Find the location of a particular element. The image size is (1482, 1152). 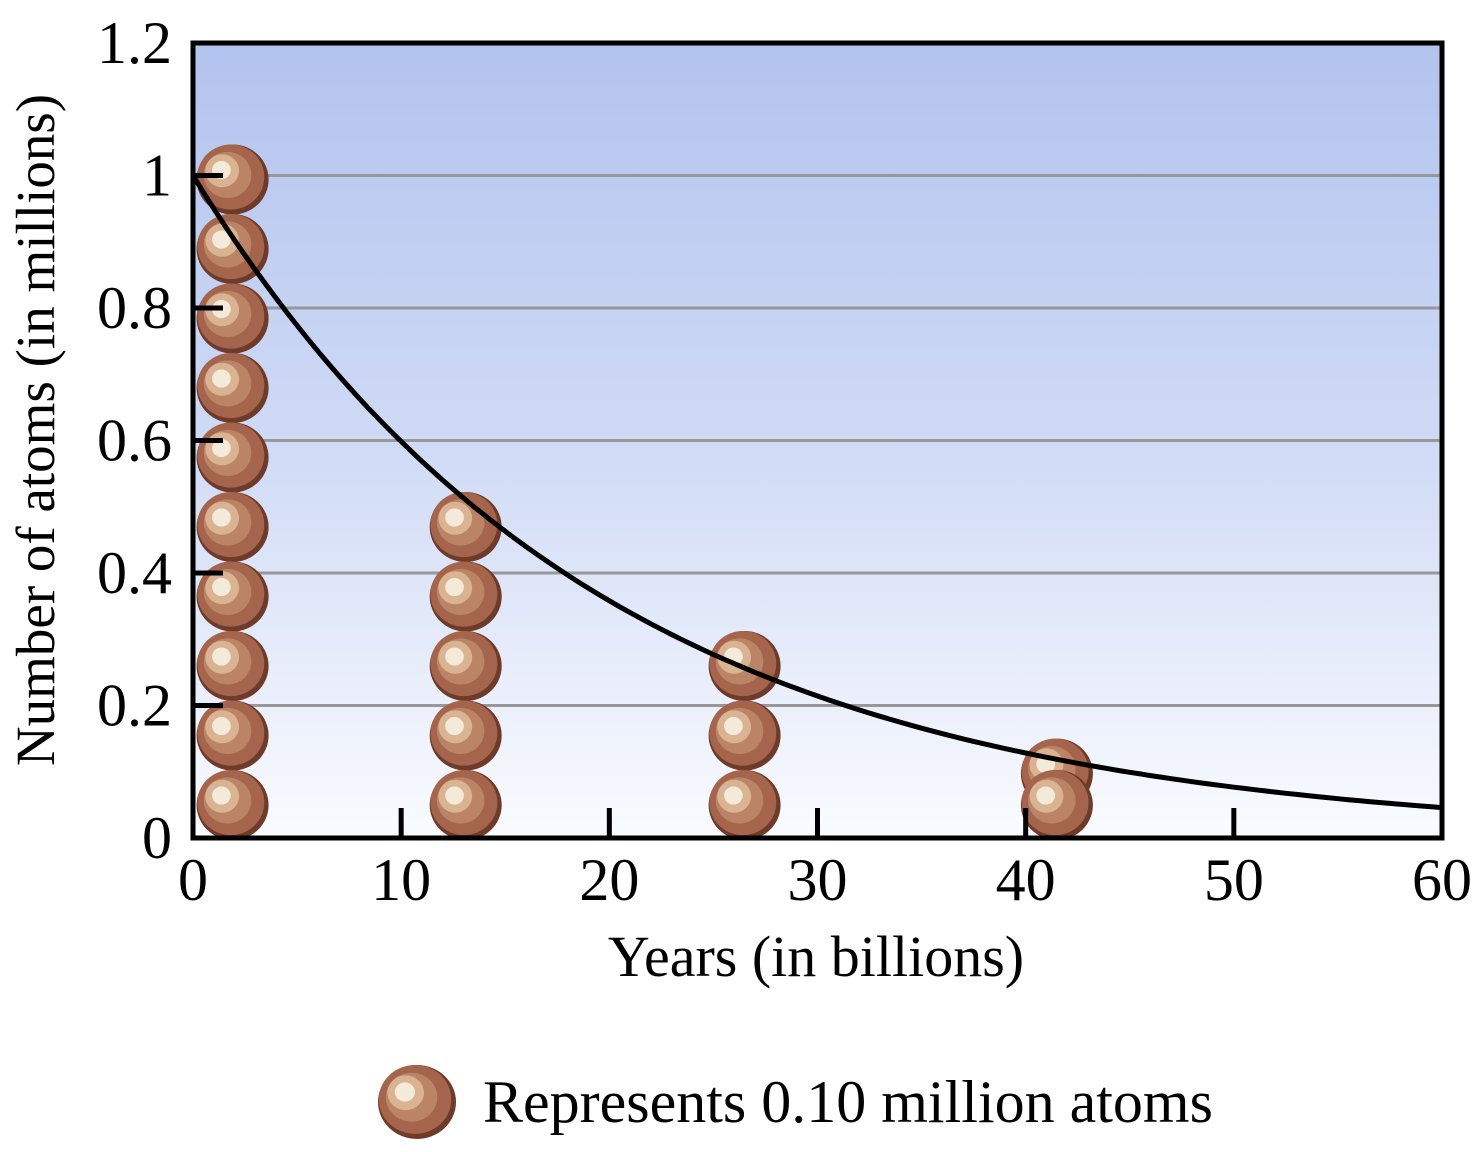

x-tick-label: 50 is located at coordinates (1234, 880).